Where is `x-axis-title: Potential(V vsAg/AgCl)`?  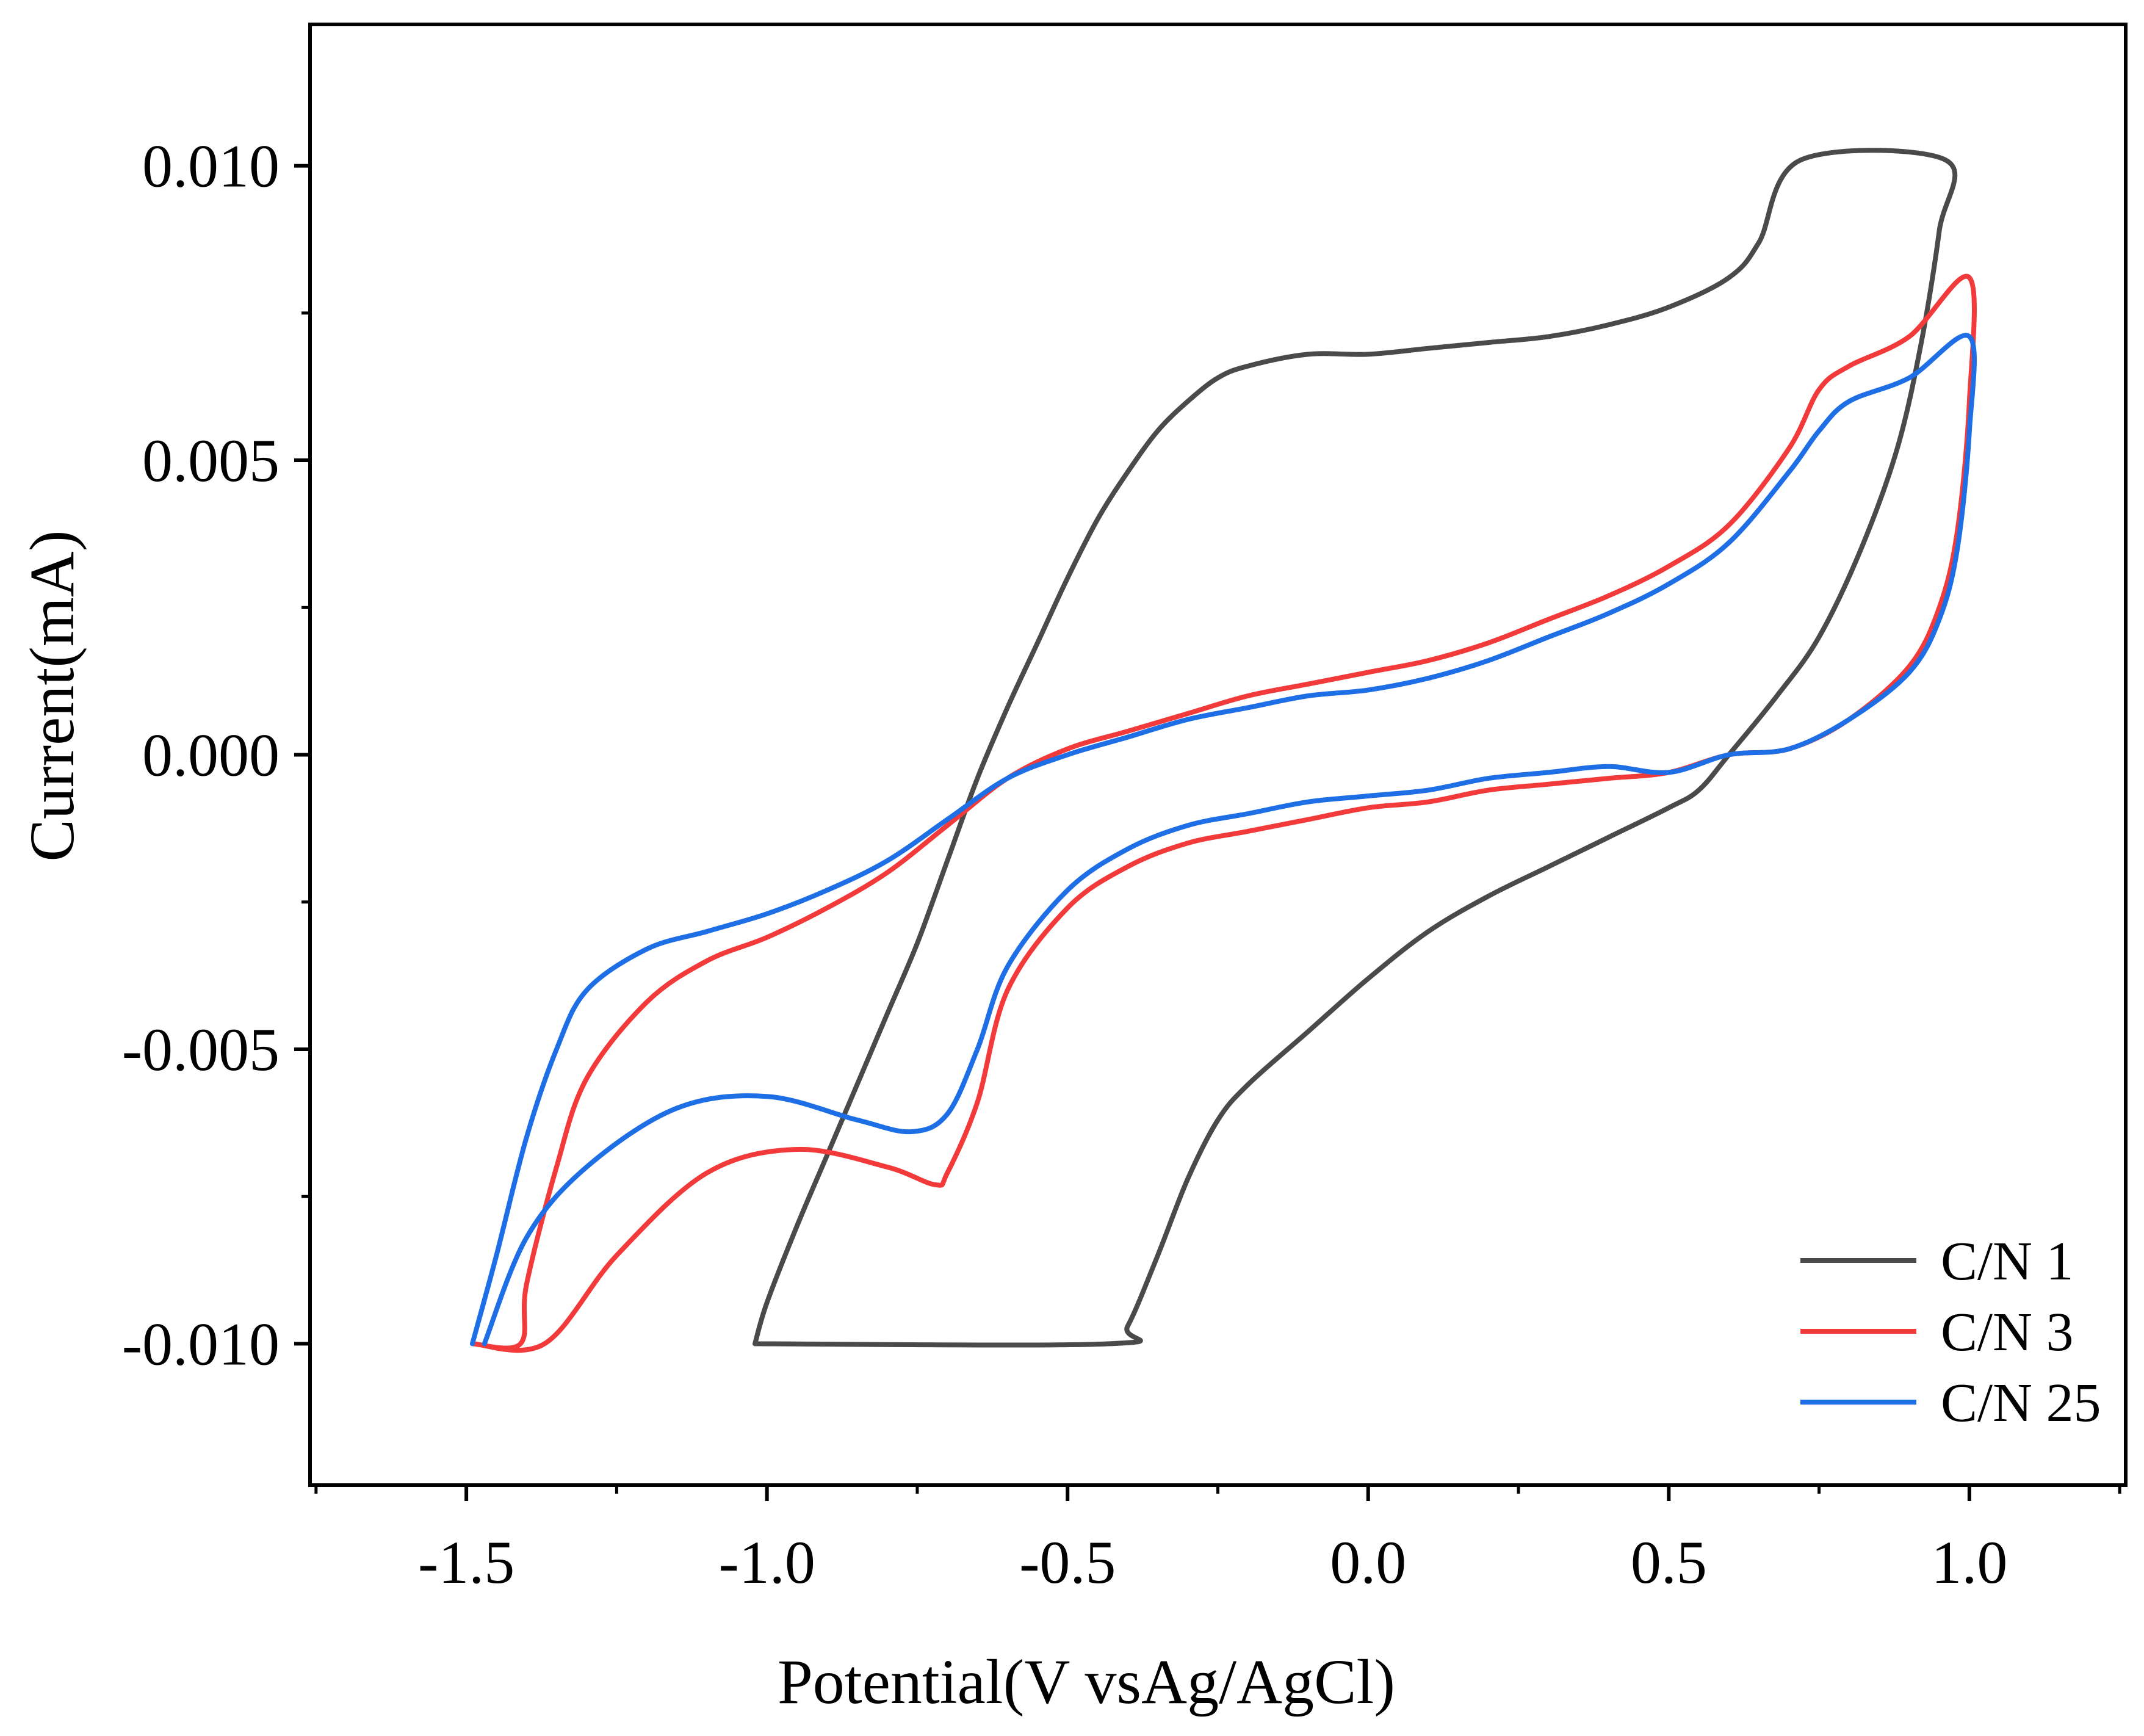 x-axis-title: Potential(V vsAg/AgCl) is located at coordinates (1086, 1682).